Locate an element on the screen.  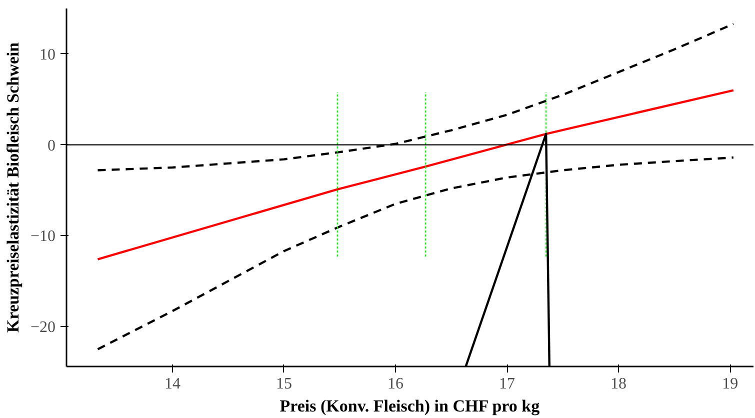
x-tick-label: 15 is located at coordinates (284, 384).